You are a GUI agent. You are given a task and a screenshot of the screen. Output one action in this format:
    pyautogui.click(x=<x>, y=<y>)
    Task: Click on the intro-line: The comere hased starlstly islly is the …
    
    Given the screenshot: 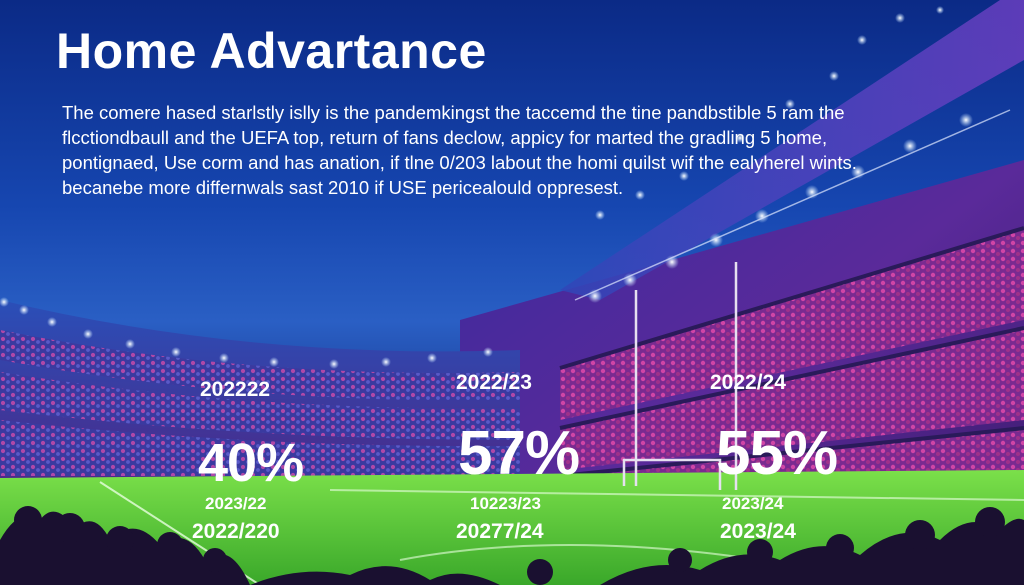 What is the action you would take?
    pyautogui.click(x=453, y=112)
    